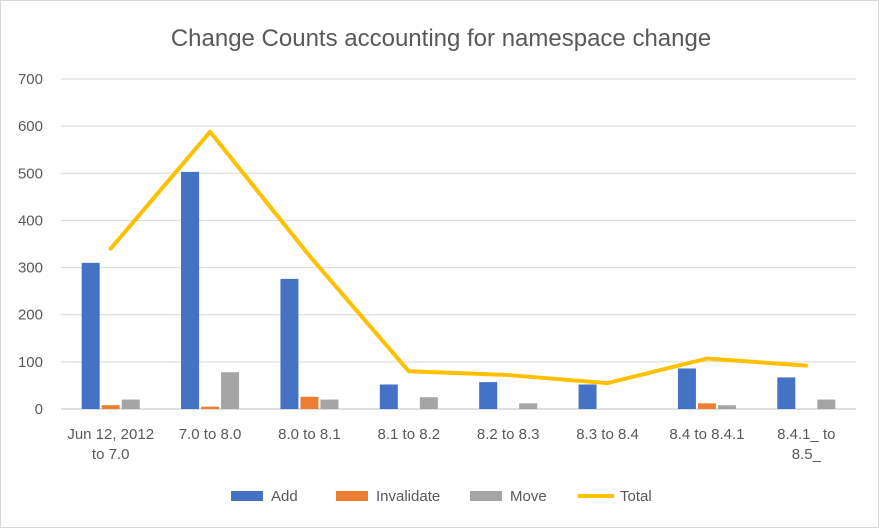 This screenshot has height=529, width=879. Describe the element at coordinates (30, 220) in the screenshot. I see `y-tick-label: 400` at that location.